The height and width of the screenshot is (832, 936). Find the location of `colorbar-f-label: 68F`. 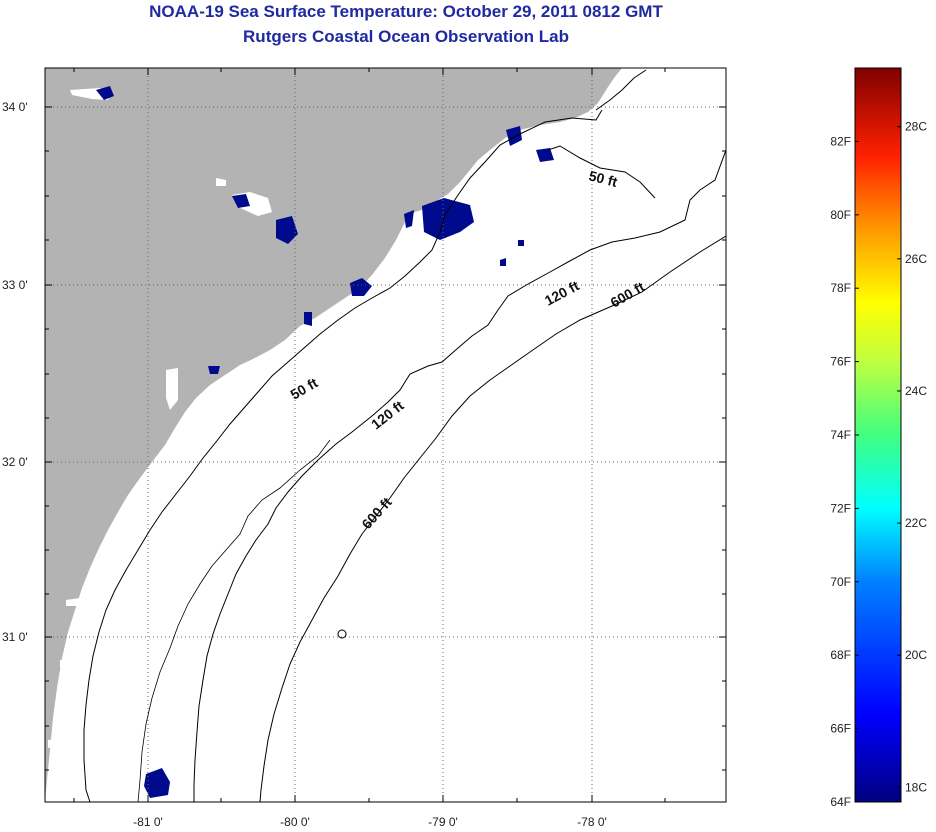

colorbar-f-label: 68F is located at coordinates (840, 655).